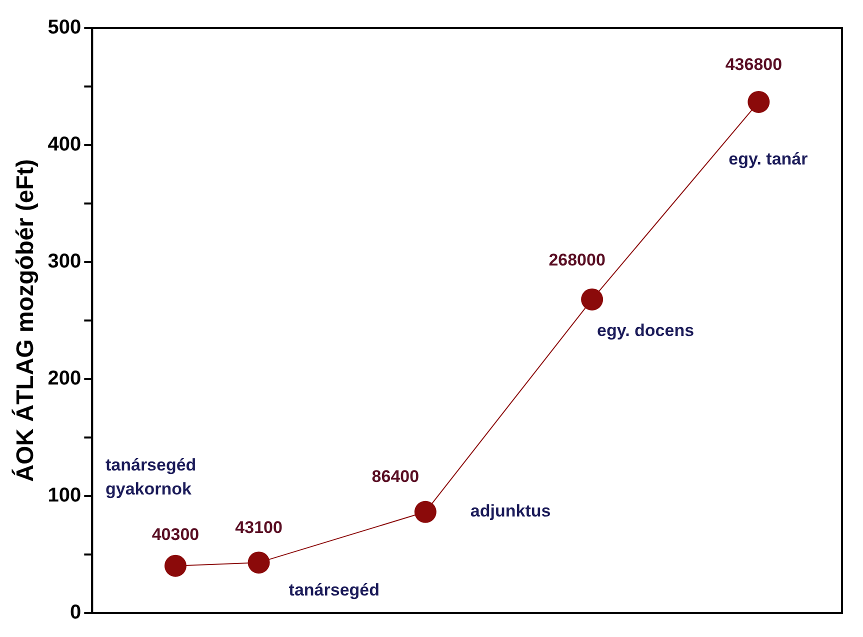 This screenshot has height=637, width=863. What do you see at coordinates (176, 534) in the screenshot?
I see `annotation: 40300` at bounding box center [176, 534].